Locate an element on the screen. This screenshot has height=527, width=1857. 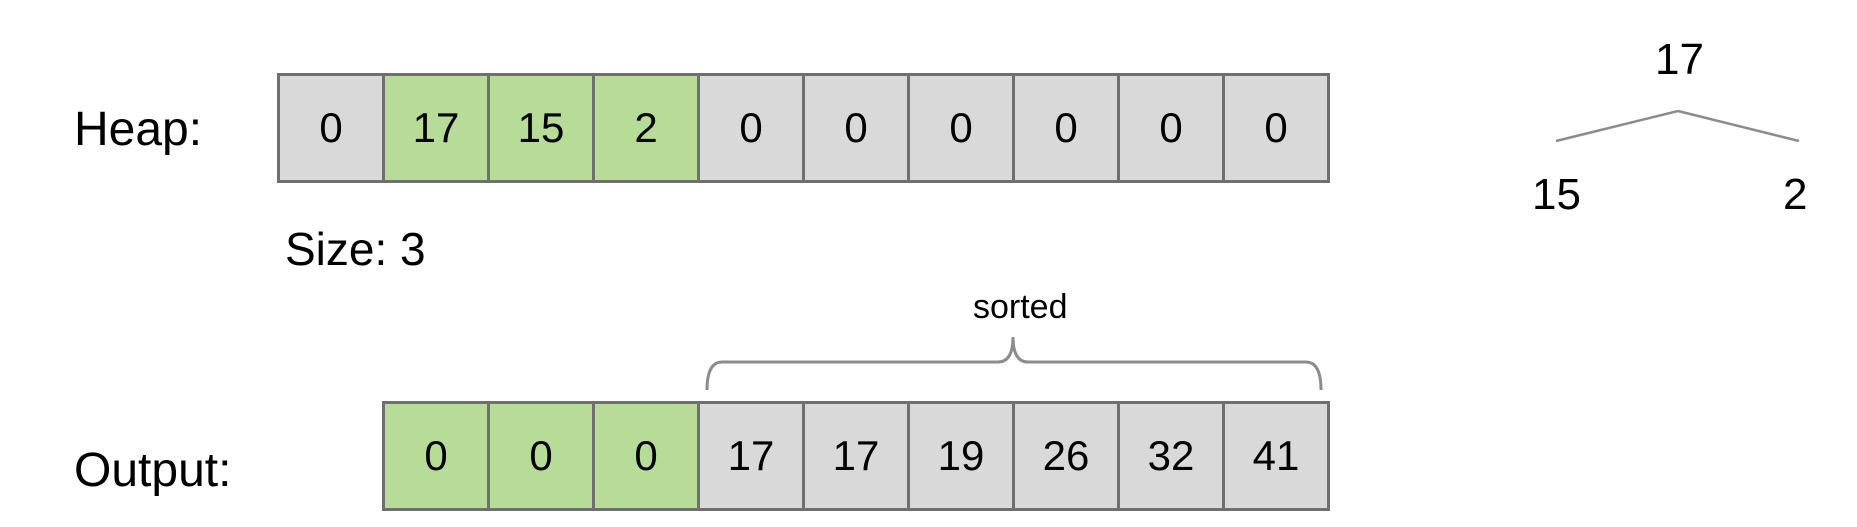
tree-edge-left is located at coordinates (1617, 126).